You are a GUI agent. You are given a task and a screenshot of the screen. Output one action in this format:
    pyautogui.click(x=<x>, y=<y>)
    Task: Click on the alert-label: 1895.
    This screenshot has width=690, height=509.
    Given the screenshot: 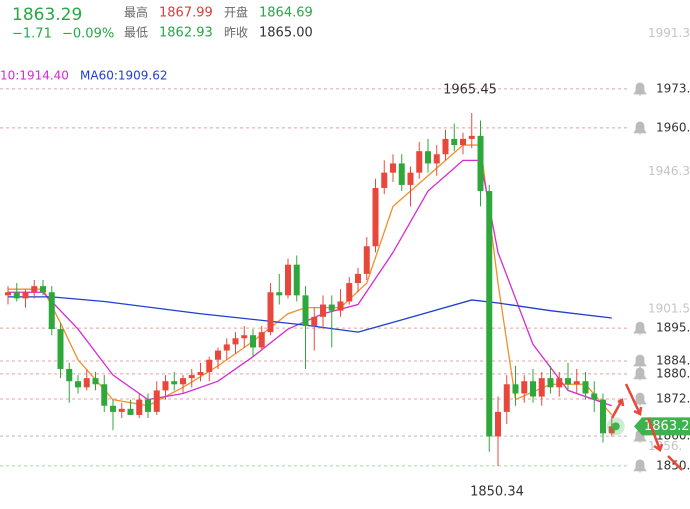 What is the action you would take?
    pyautogui.click(x=673, y=328)
    